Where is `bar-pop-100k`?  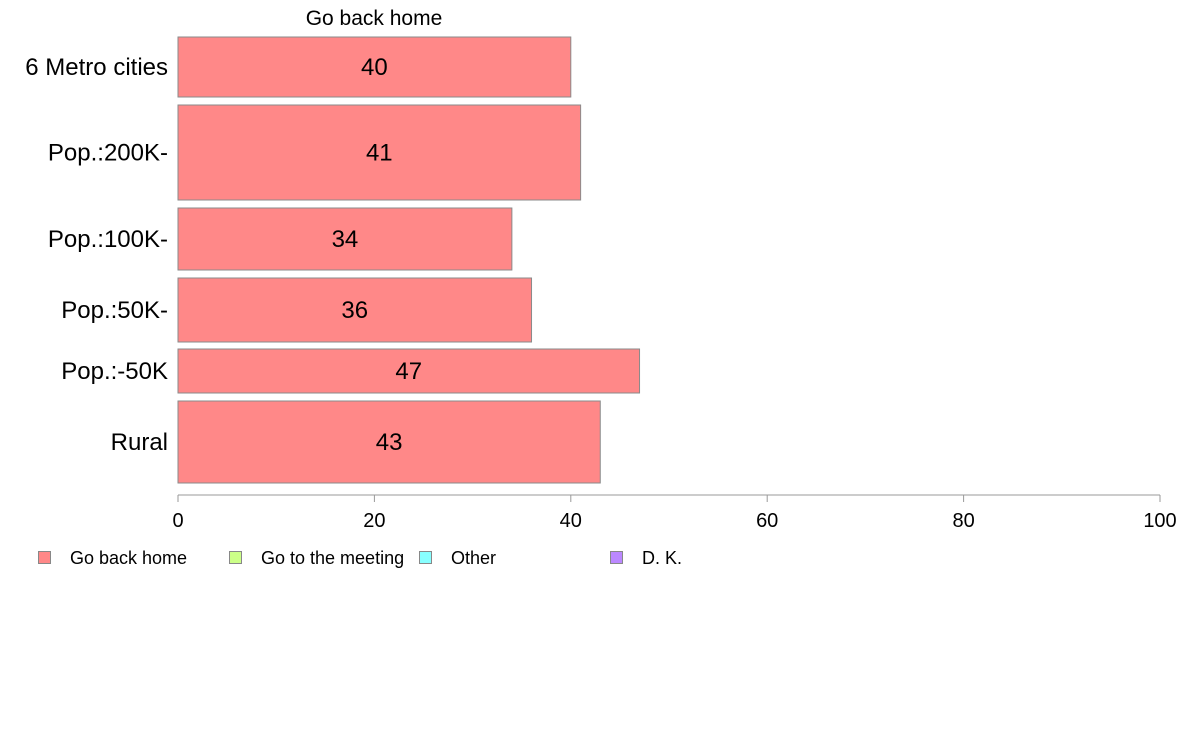 bar-pop-100k is located at coordinates (345, 239).